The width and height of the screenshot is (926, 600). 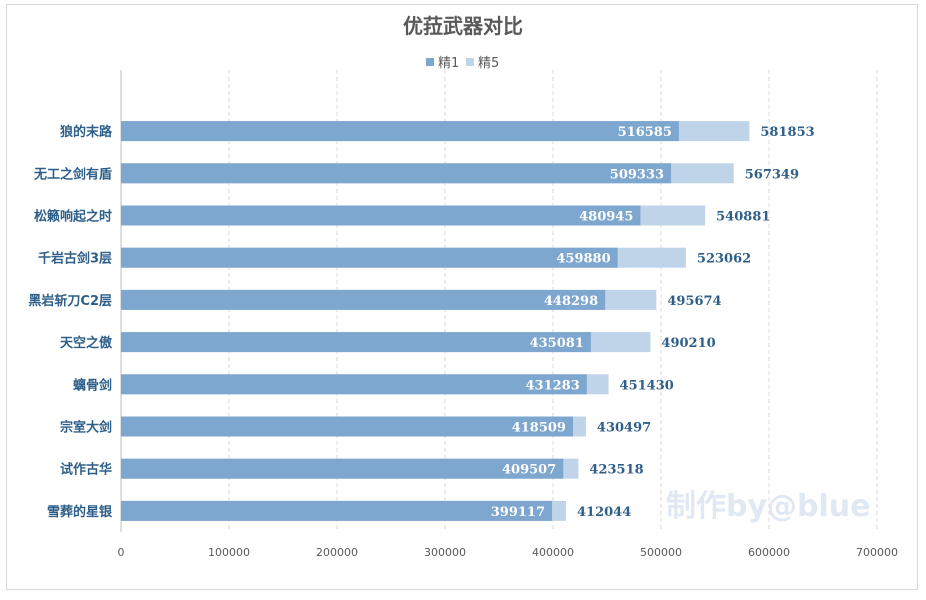 What do you see at coordinates (86, 343) in the screenshot?
I see `category-label: 天空之傲` at bounding box center [86, 343].